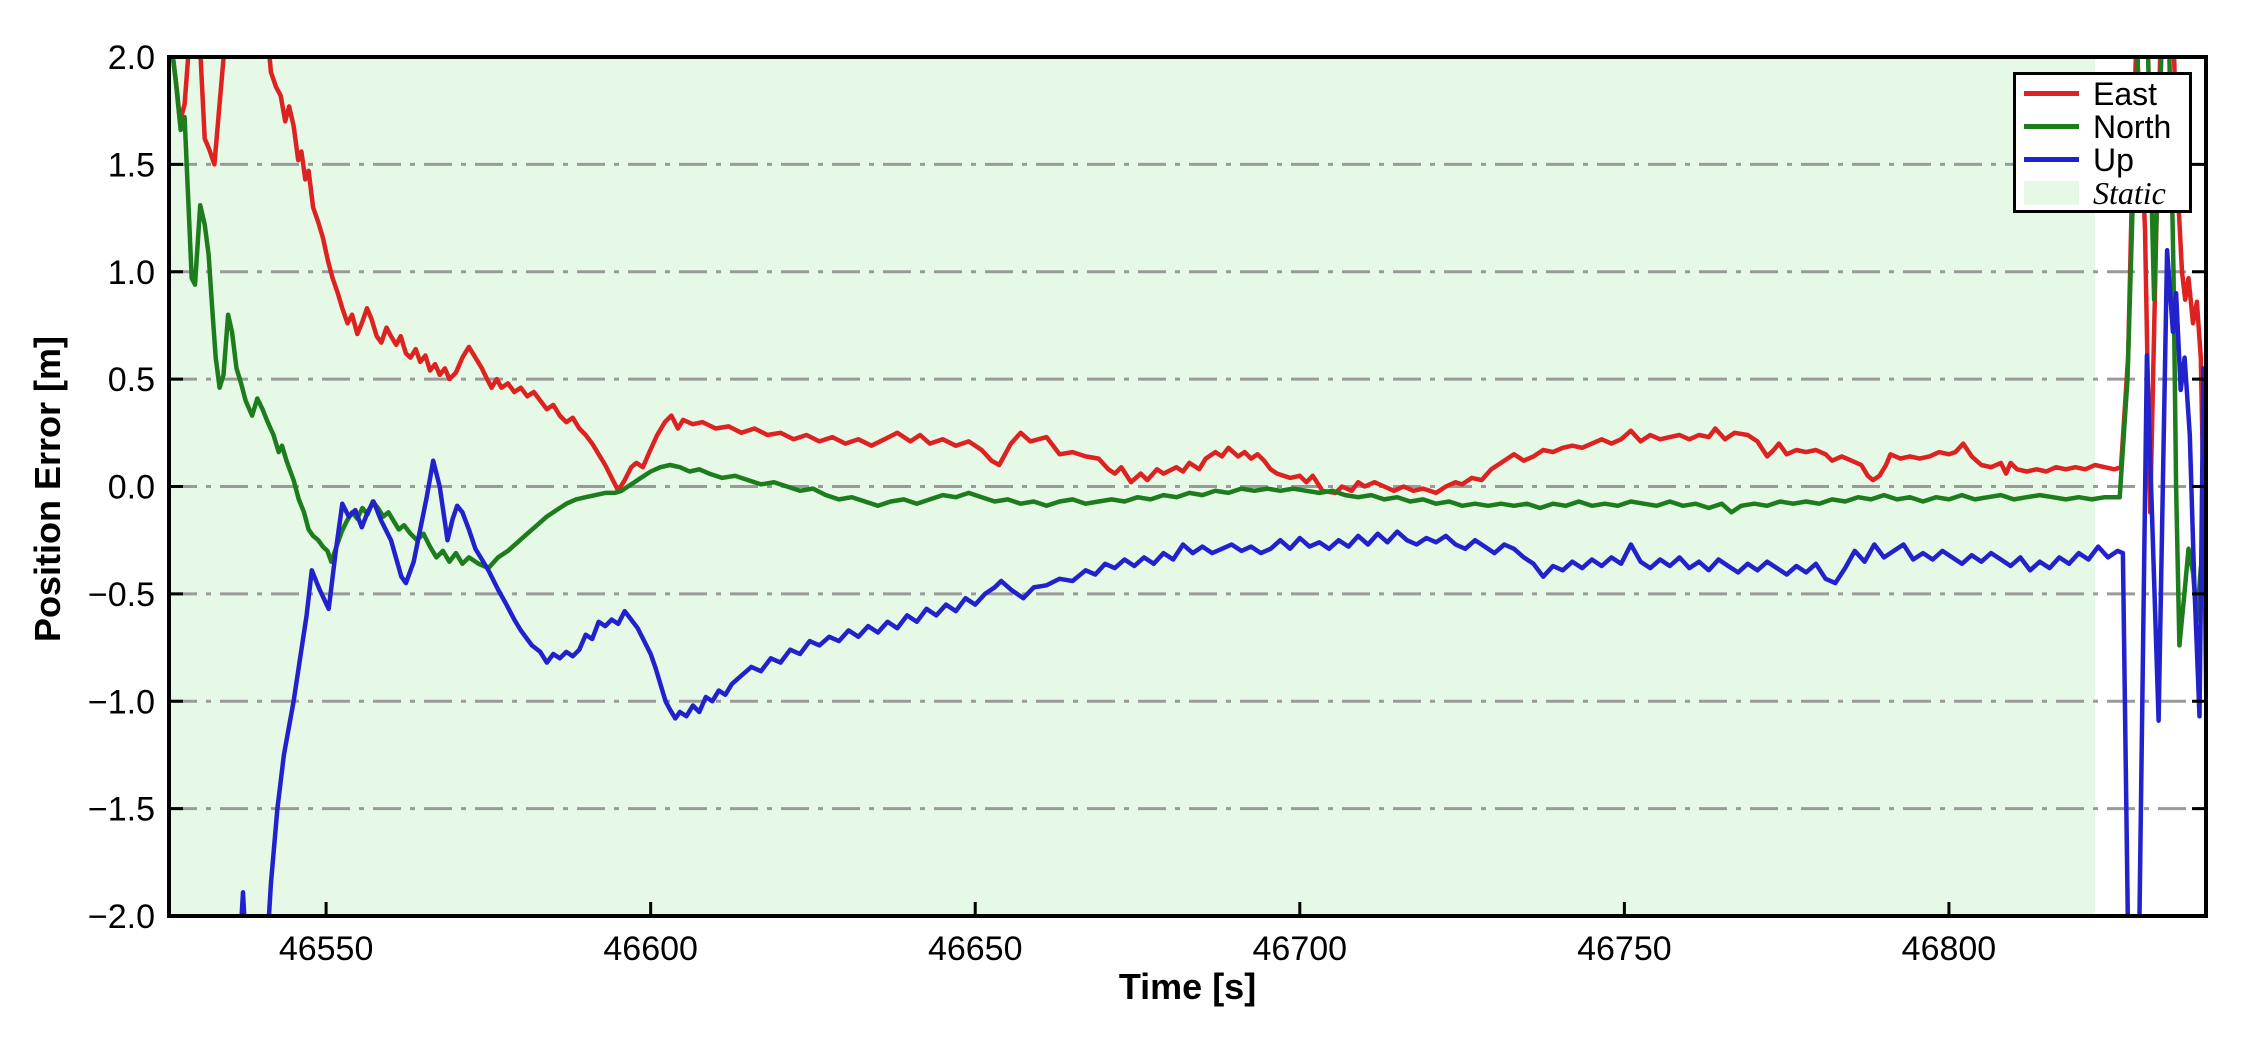 This screenshot has width=2250, height=1050. What do you see at coordinates (131, 380) in the screenshot?
I see `y-tick-label: 0.5` at bounding box center [131, 380].